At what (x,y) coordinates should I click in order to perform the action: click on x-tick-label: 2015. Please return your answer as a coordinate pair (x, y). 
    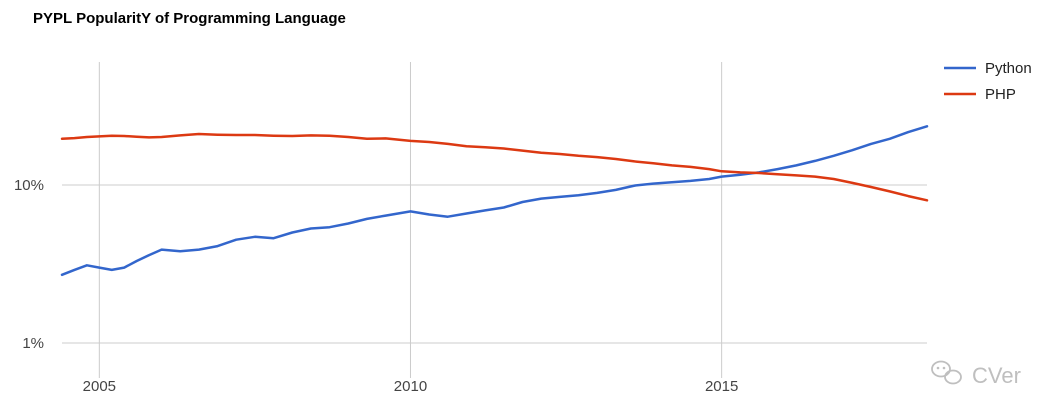
    Looking at the image, I should click on (721, 386).